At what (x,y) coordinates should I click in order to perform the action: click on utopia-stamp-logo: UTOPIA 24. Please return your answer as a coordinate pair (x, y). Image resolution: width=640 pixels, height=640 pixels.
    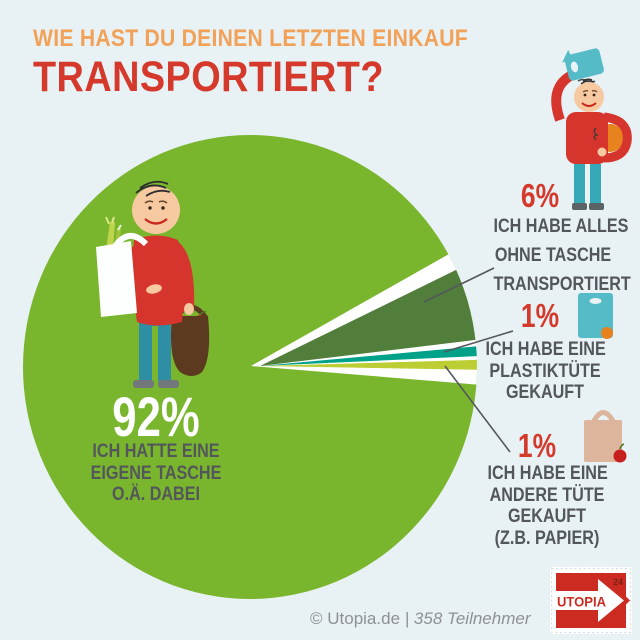
    Looking at the image, I should click on (591, 600).